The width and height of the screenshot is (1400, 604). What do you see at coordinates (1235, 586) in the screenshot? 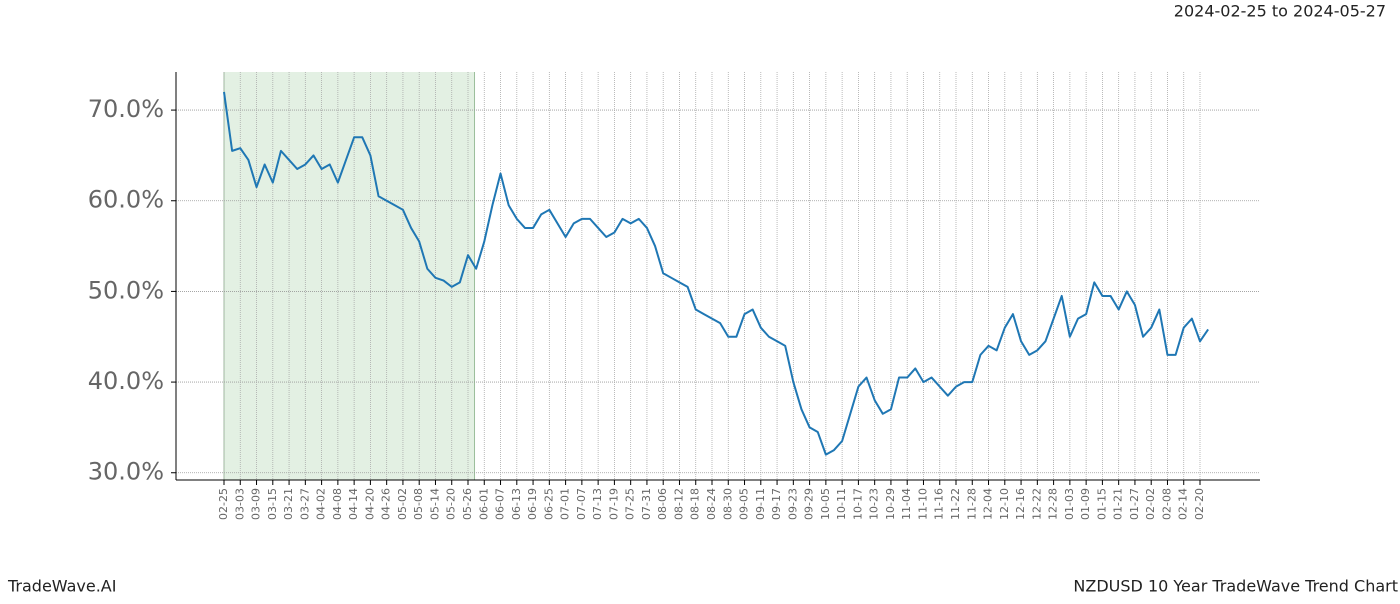
I see `footer-right: NZDUSD 10 Year TradeWave Trend Chart` at bounding box center [1235, 586].